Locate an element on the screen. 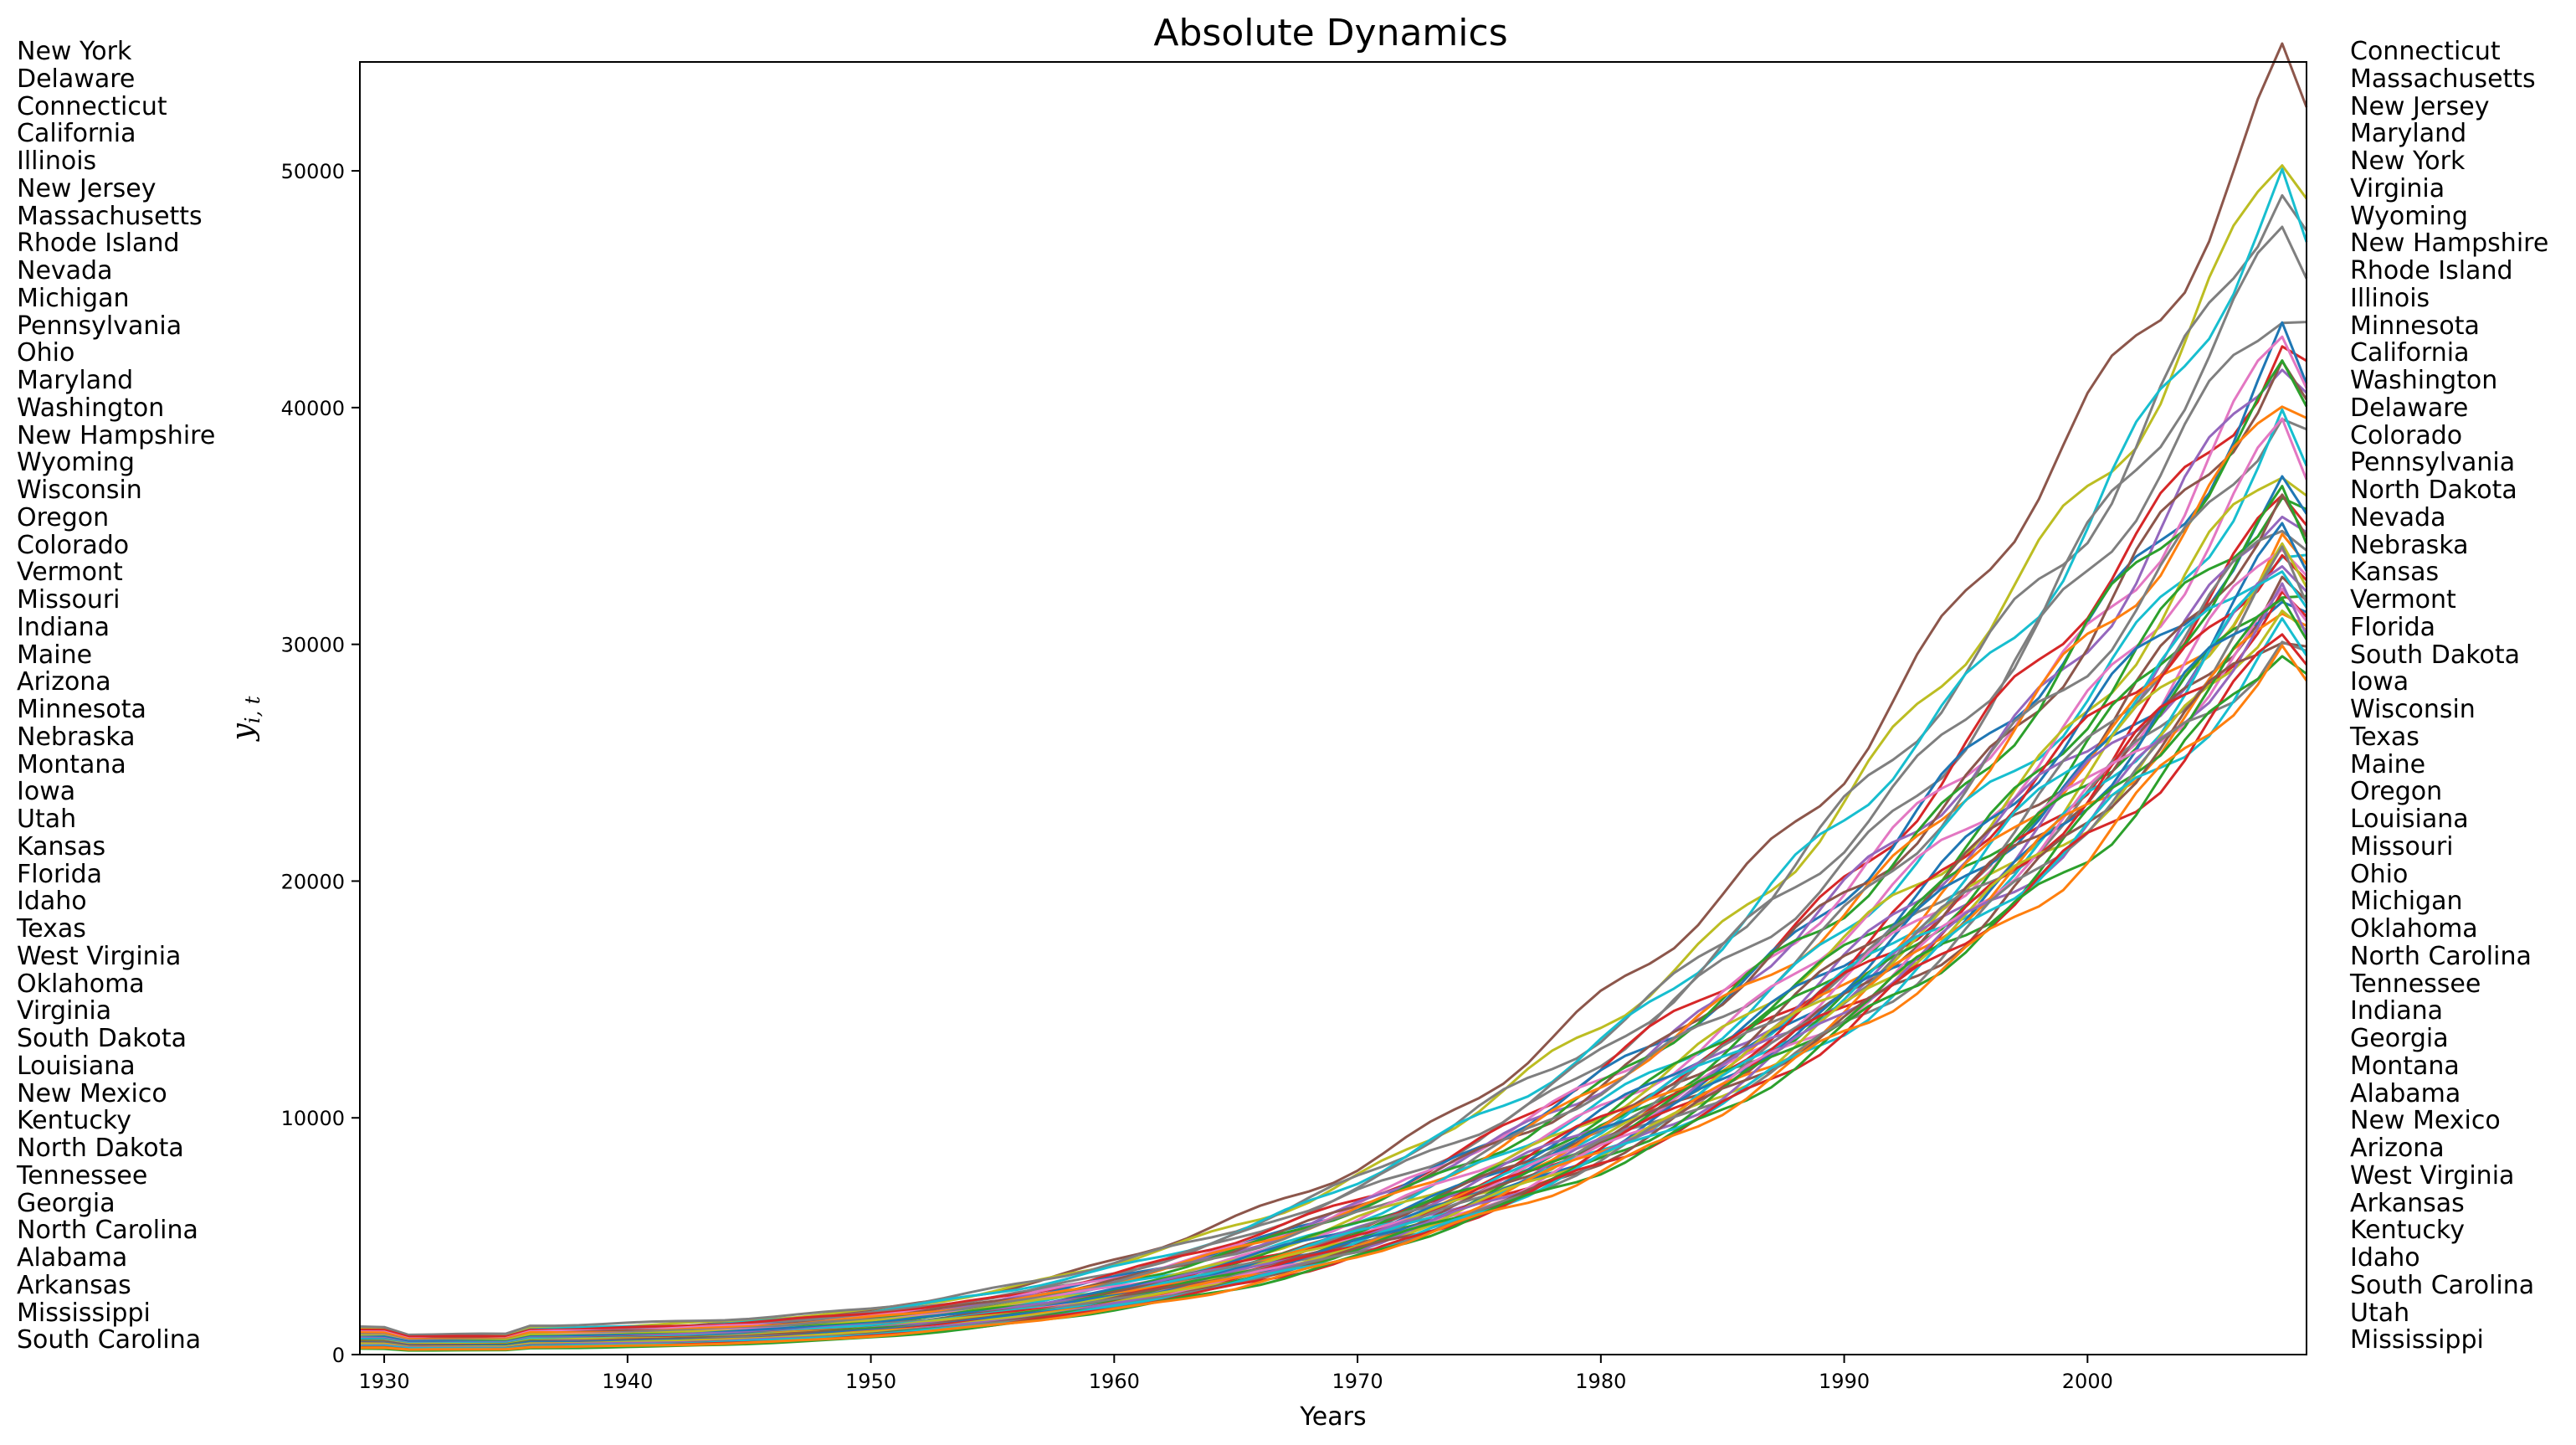  end-rank-item: Florida is located at coordinates (2393, 627).